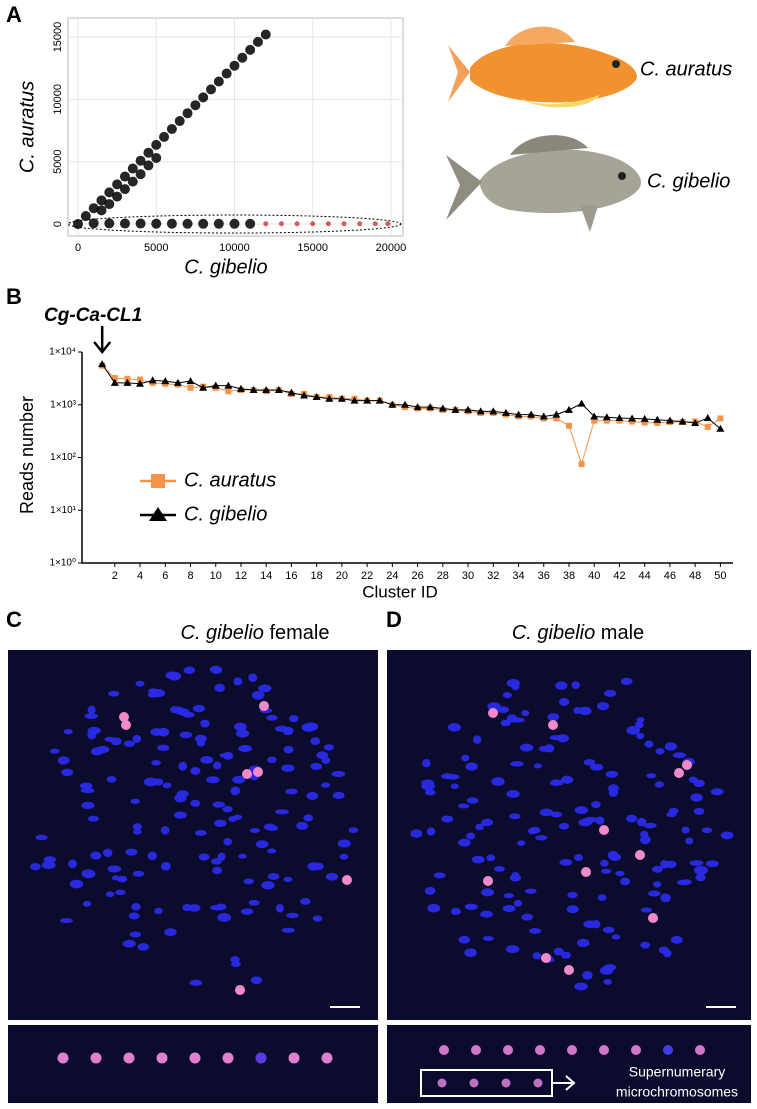 Image resolution: width=757 pixels, height=1109 pixels. I want to click on plot-frame, so click(235, 127).